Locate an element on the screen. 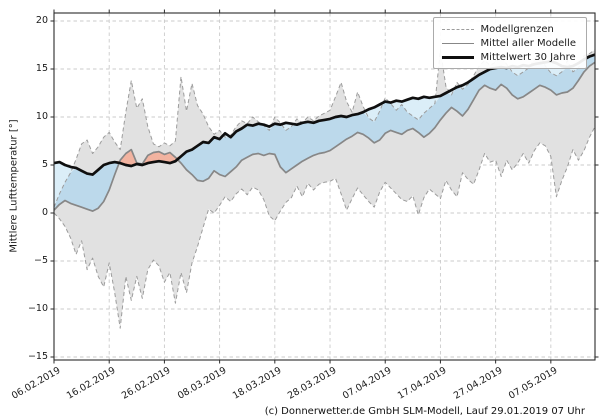  y-tick-label: 15 is located at coordinates (41, 68).